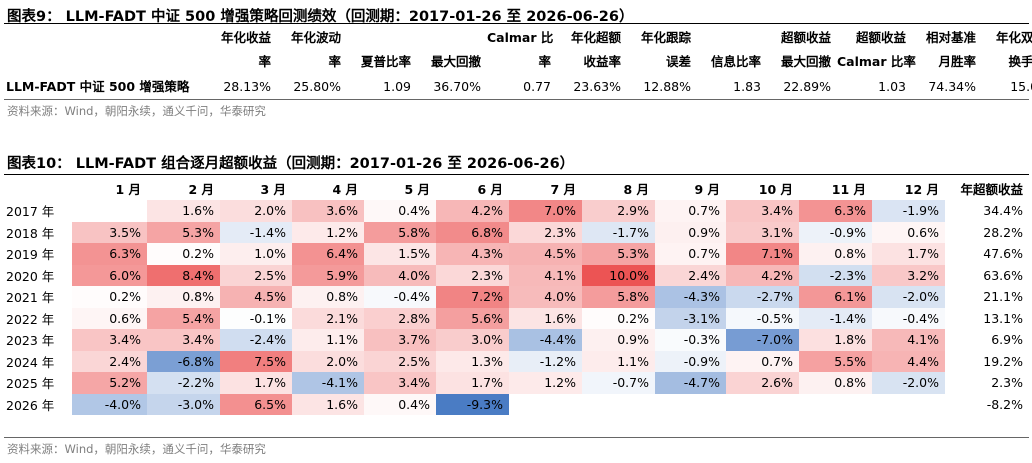 This screenshot has width=1032, height=463. What do you see at coordinates (328, 232) in the screenshot?
I see `monthly-excess-cell: 1.2%` at bounding box center [328, 232].